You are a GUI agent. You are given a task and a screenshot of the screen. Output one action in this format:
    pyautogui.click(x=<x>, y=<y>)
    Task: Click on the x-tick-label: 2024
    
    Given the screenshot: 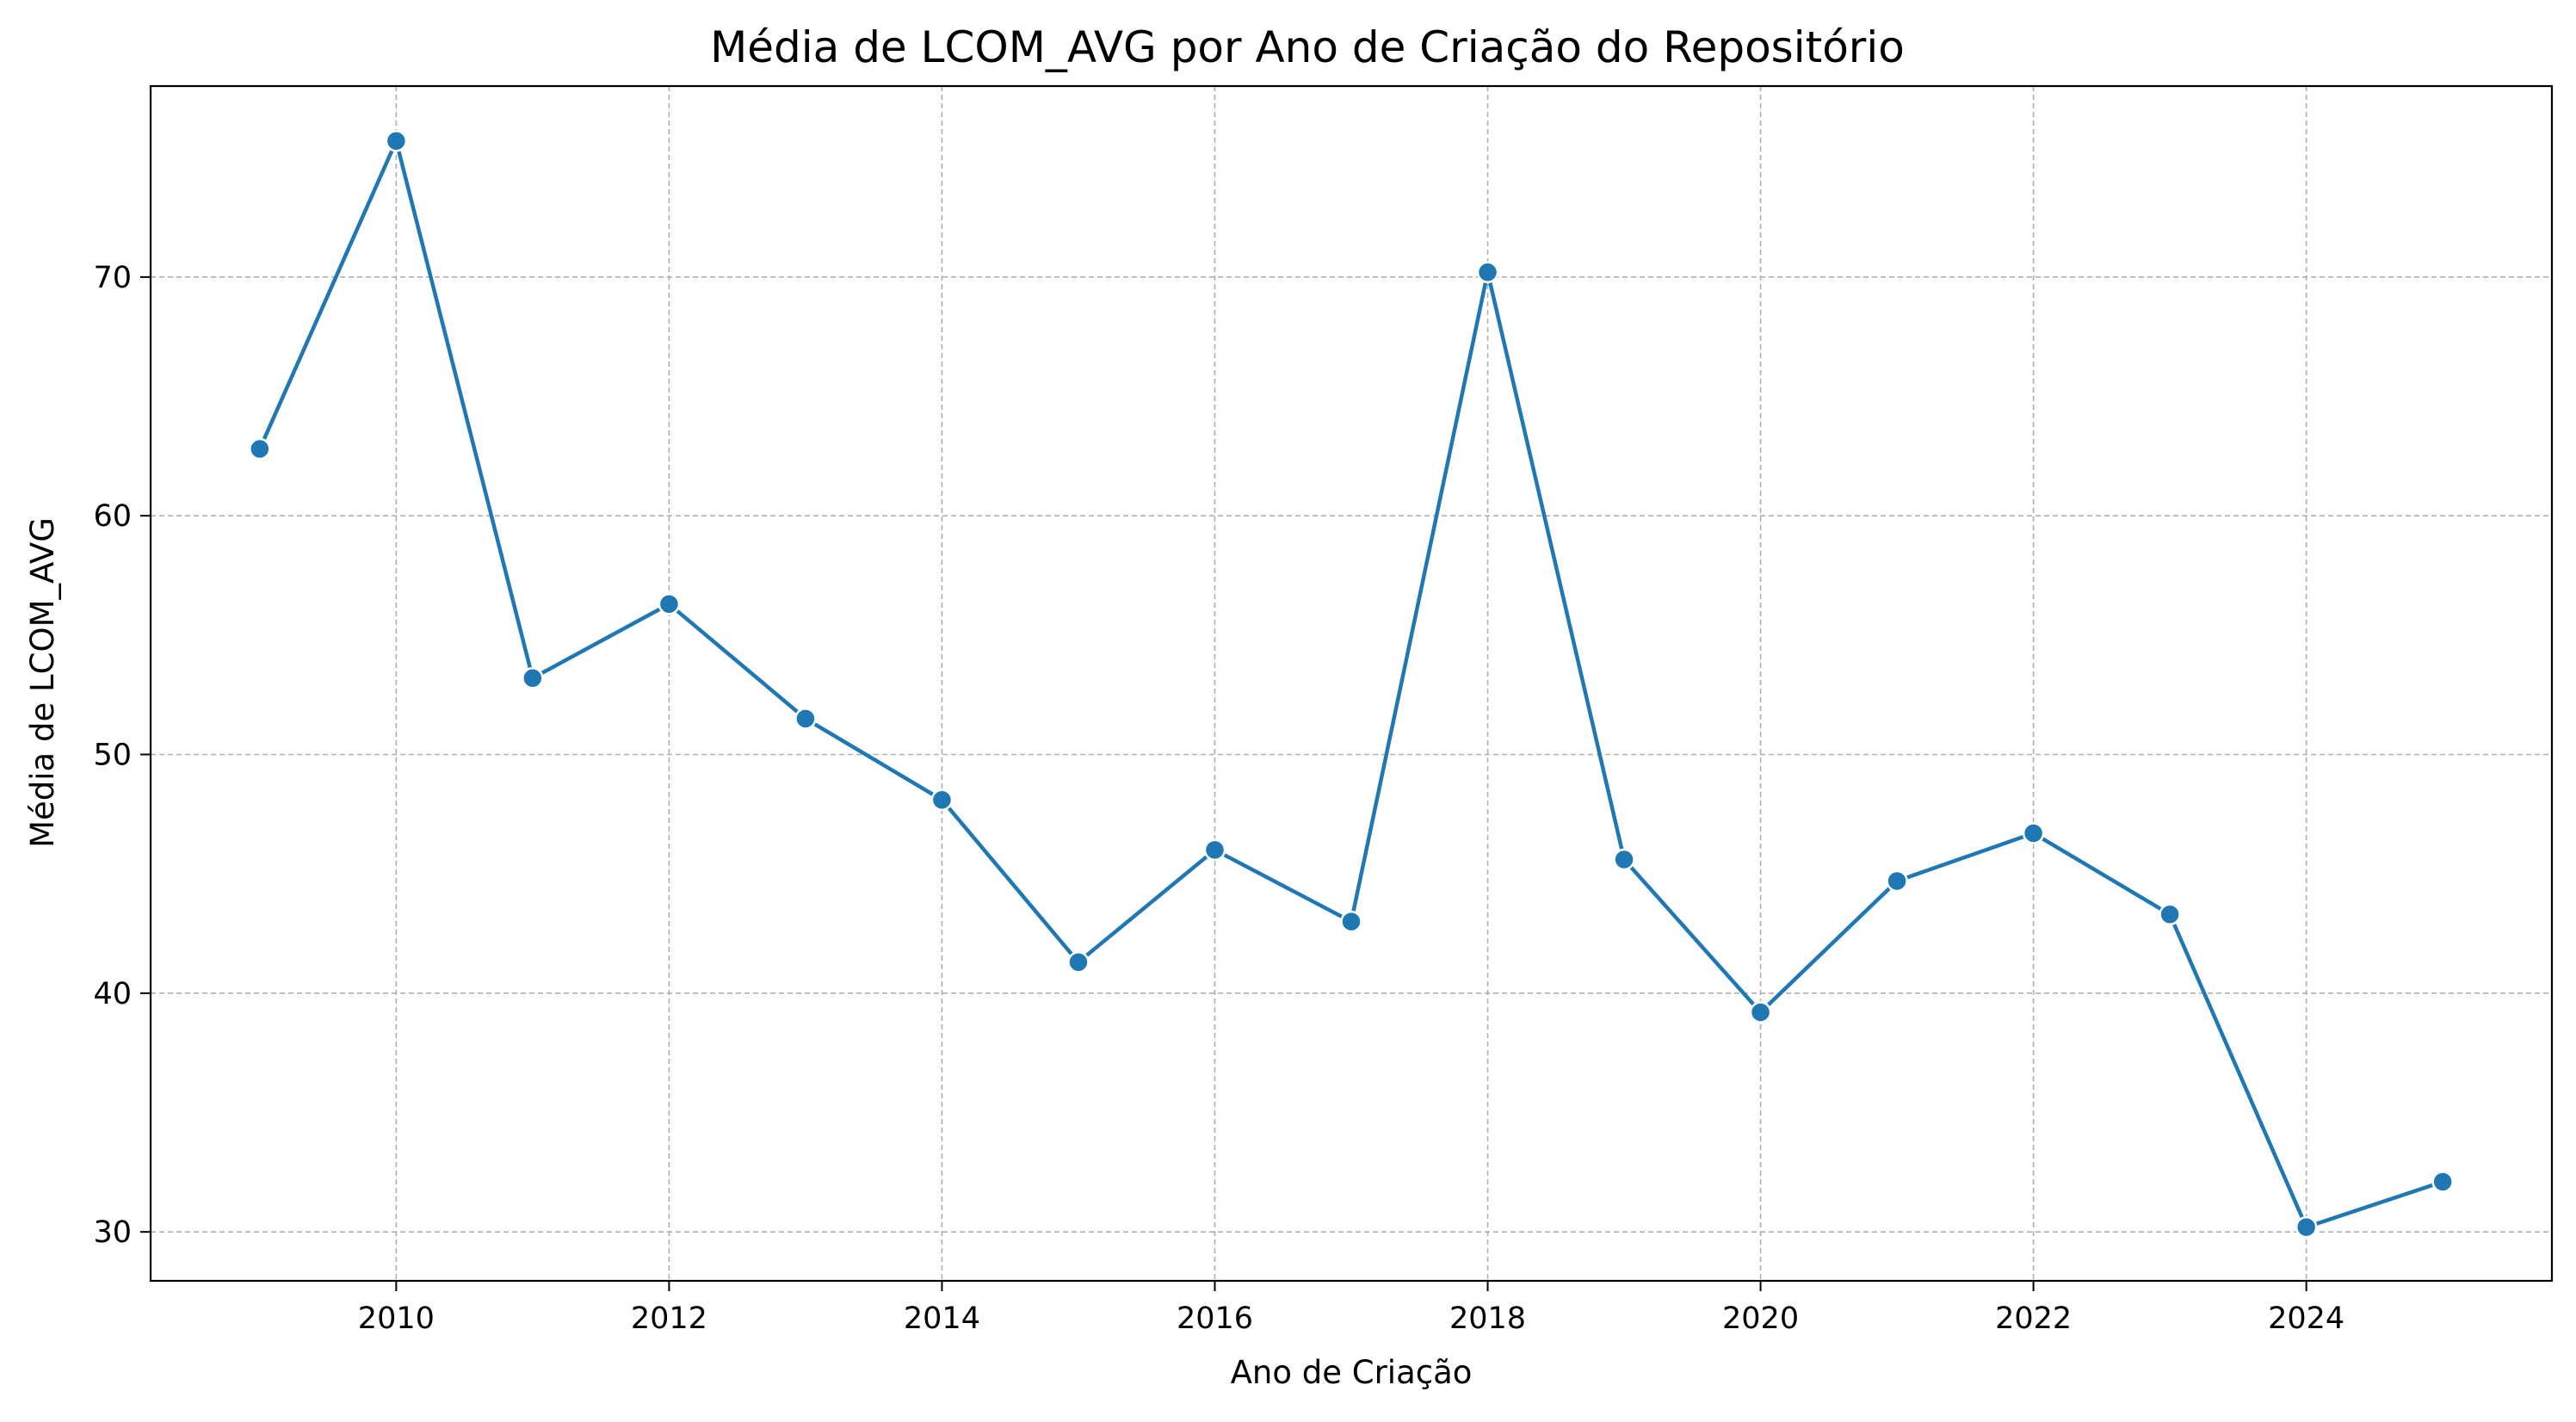 What is the action you would take?
    pyautogui.click(x=2306, y=1319)
    